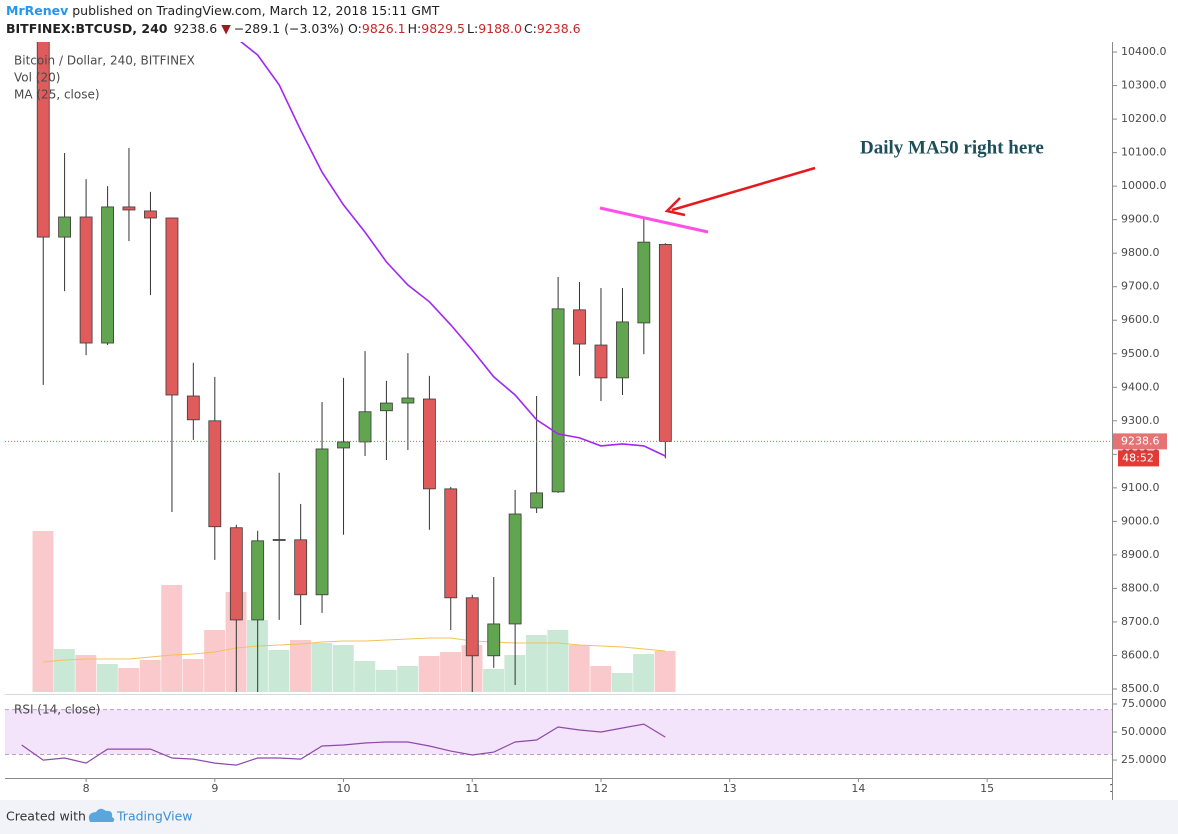 This screenshot has height=834, width=1178. What do you see at coordinates (214, 788) in the screenshot?
I see `x-tick-label: 9` at bounding box center [214, 788].